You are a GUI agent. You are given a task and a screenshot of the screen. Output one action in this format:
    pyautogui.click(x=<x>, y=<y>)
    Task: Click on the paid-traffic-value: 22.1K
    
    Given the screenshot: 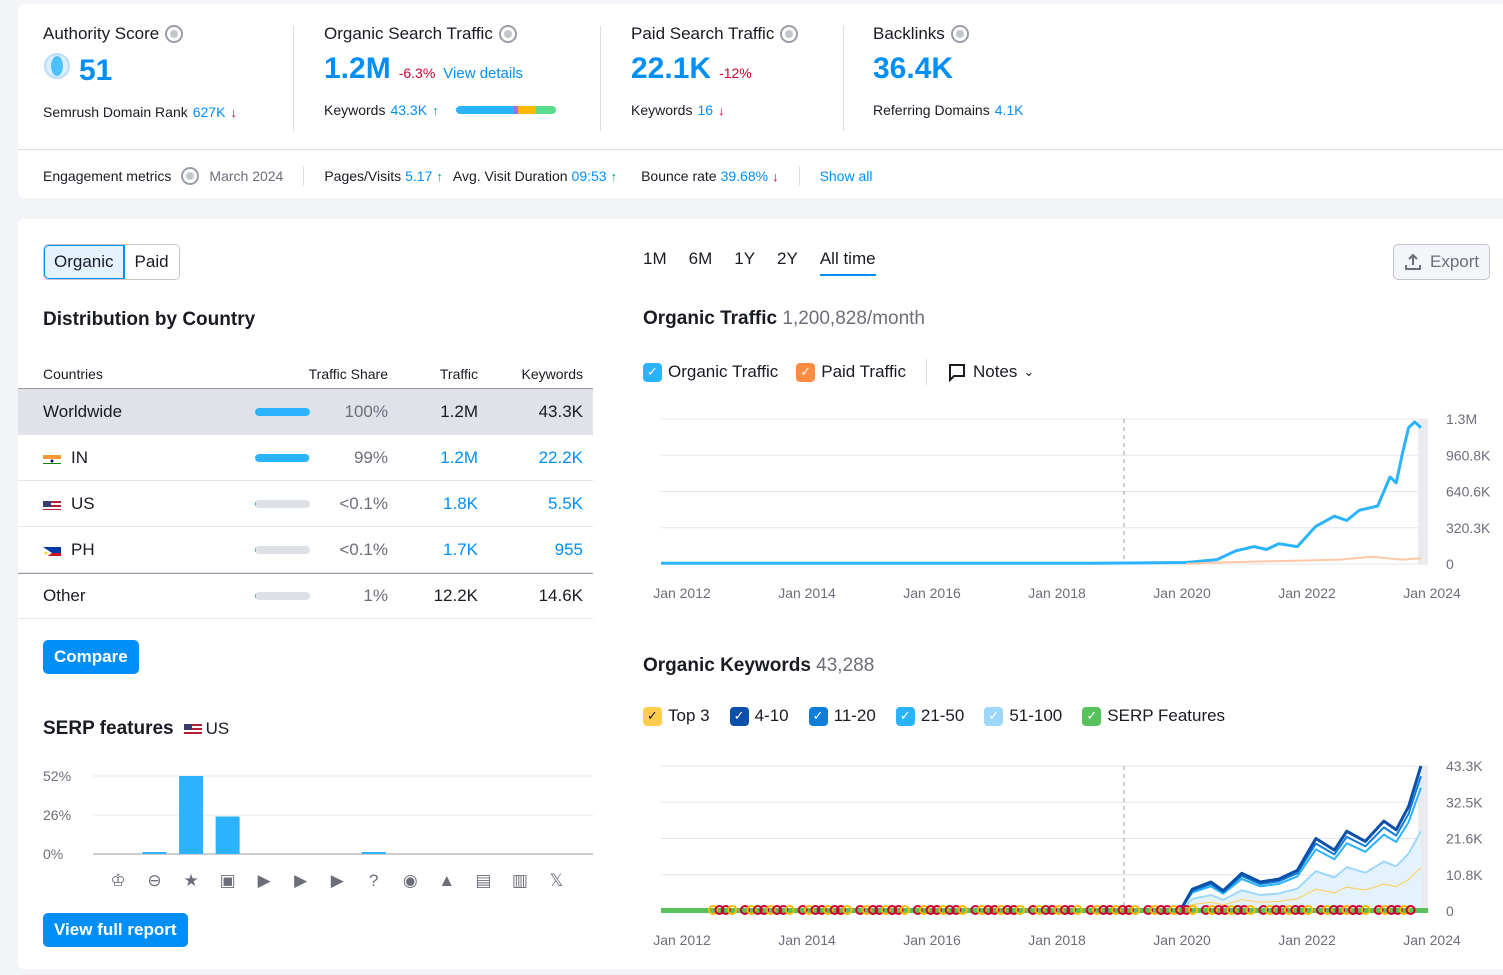 What is the action you would take?
    pyautogui.click(x=671, y=68)
    